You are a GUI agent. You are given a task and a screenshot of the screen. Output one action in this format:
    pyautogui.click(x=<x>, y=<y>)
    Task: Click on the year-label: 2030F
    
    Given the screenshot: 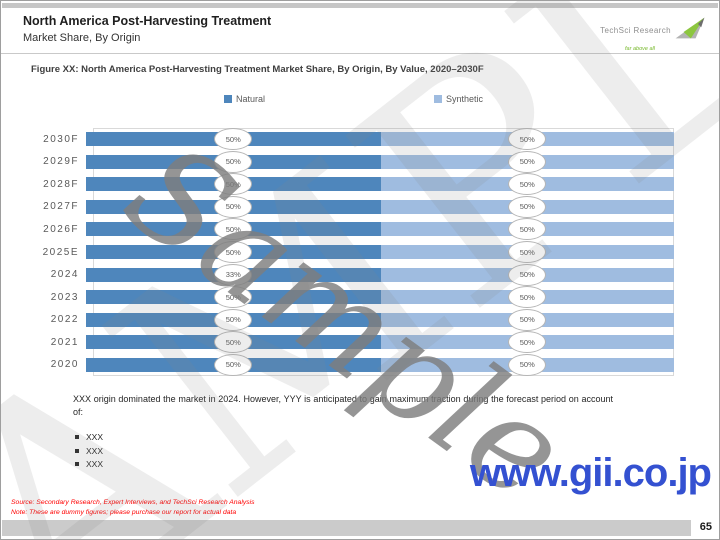 What is the action you would take?
    pyautogui.click(x=61, y=139)
    